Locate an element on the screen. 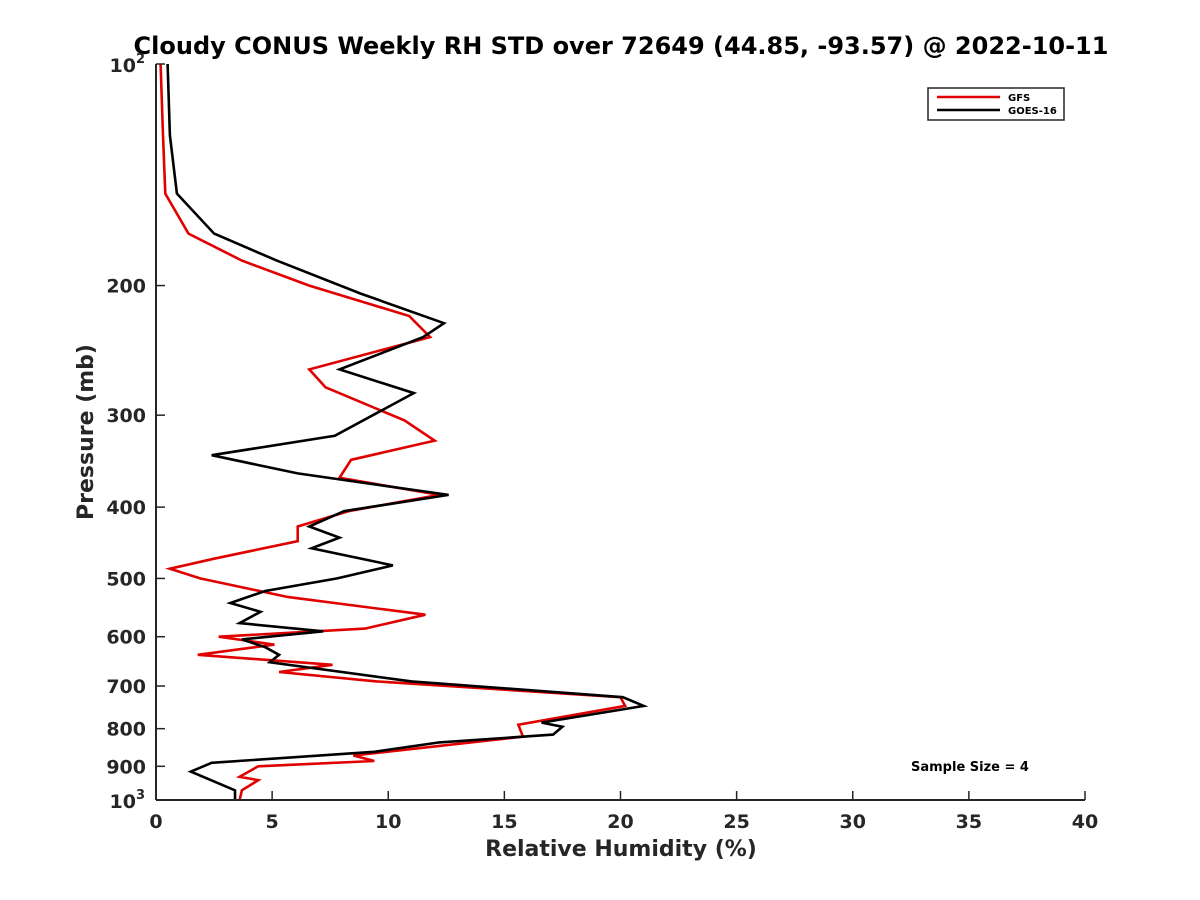 Image resolution: width=1200 pixels, height=900 pixels. legend-box is located at coordinates (996, 104).